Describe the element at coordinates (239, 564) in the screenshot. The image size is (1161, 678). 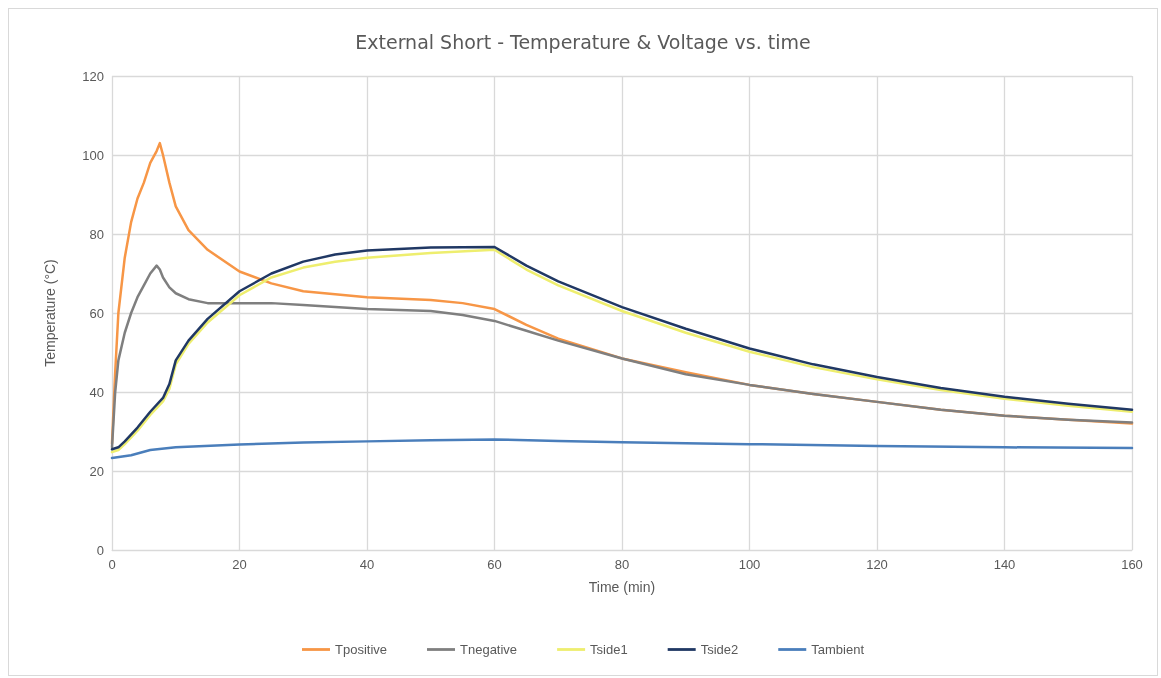
I see `x-tick-label: 20` at that location.